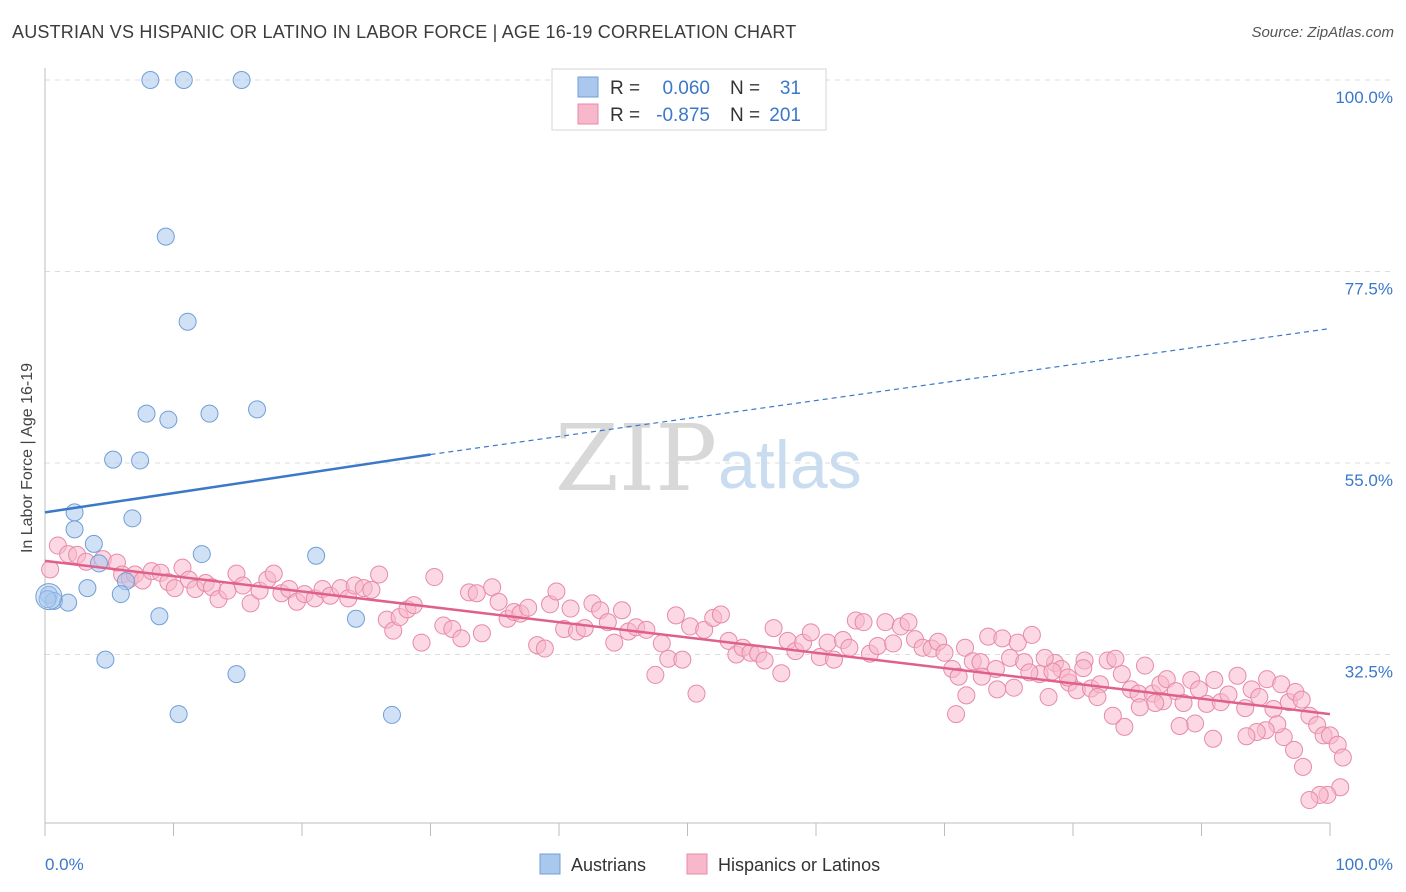 This screenshot has width=1406, height=892. What do you see at coordinates (790, 88) in the screenshot?
I see `stats-n-value: 31` at bounding box center [790, 88].